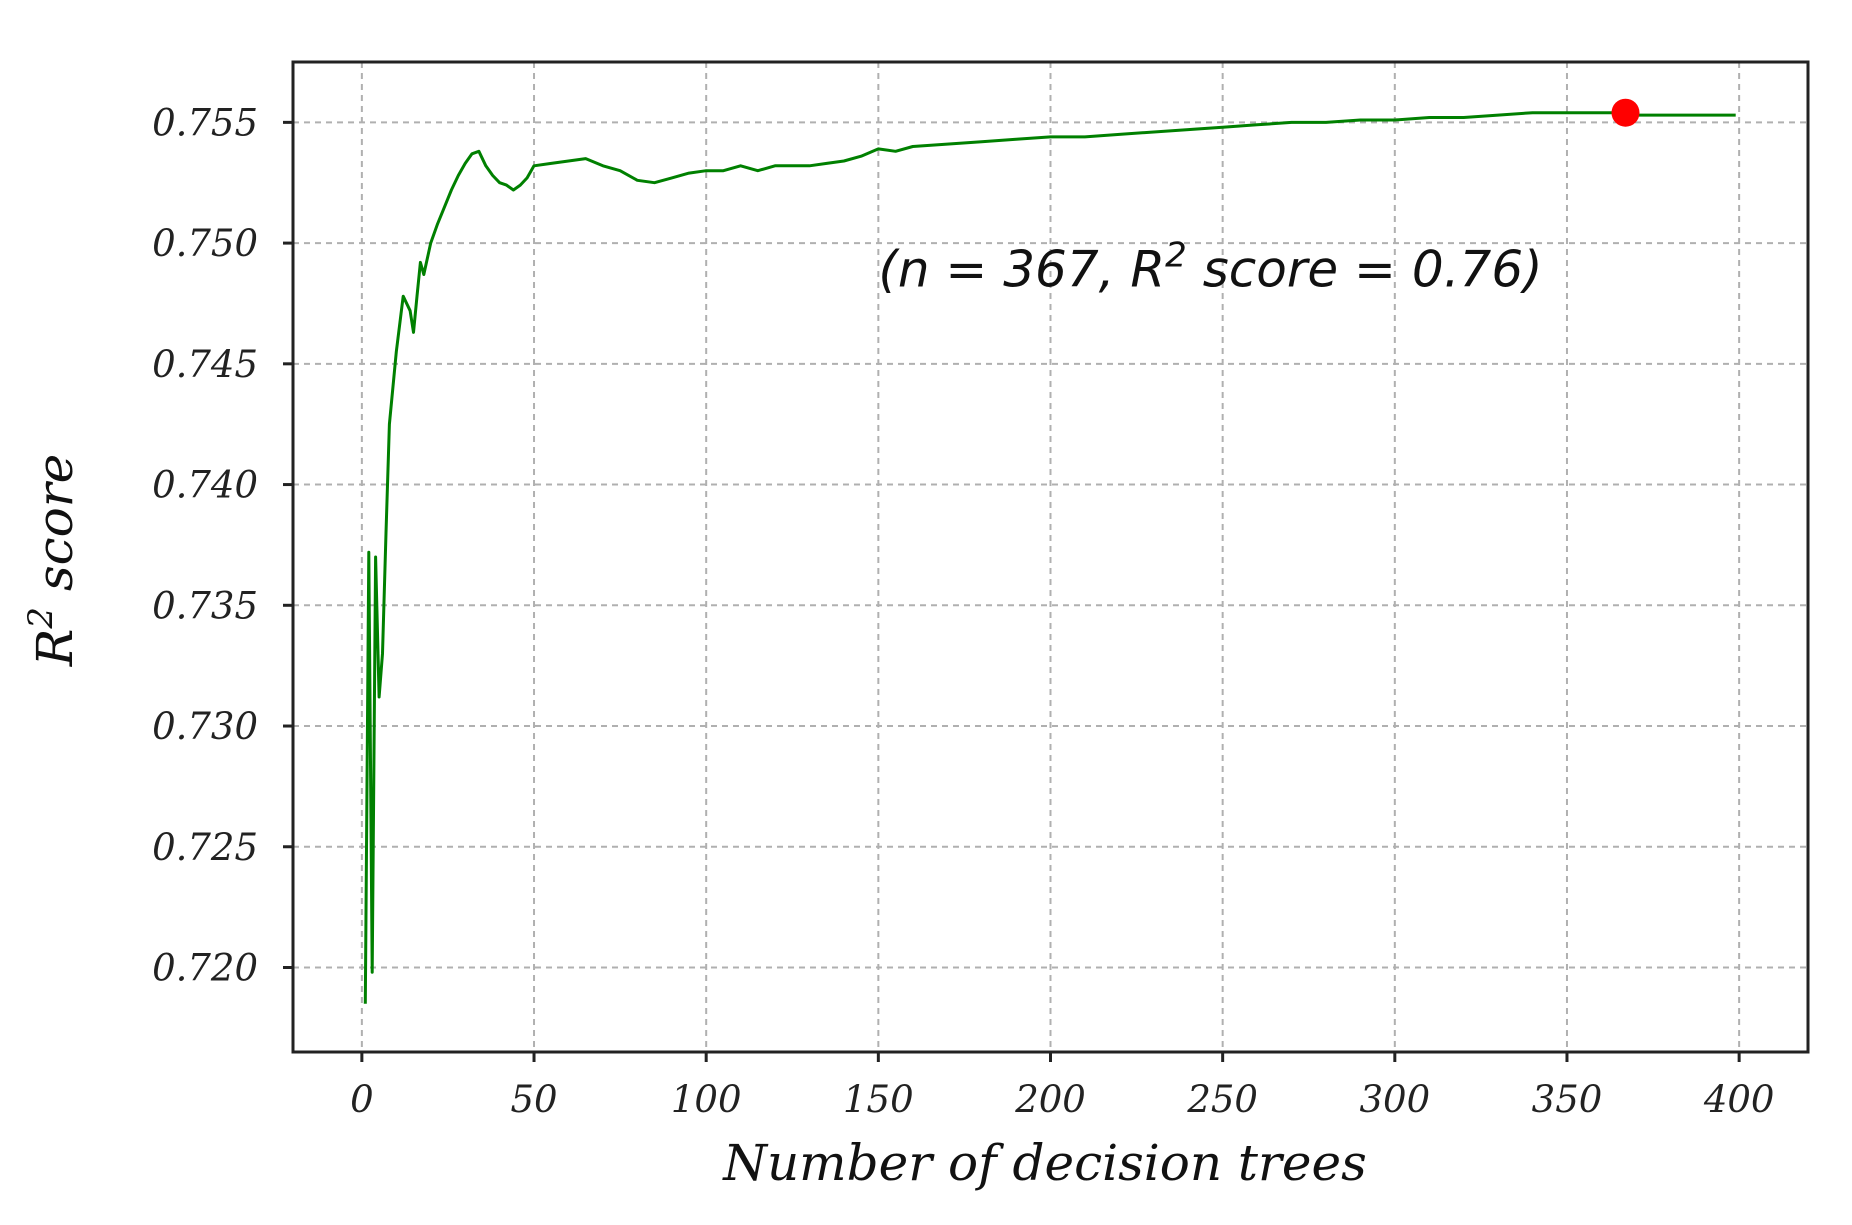 This screenshot has width=1852, height=1225. What do you see at coordinates (205, 243) in the screenshot?
I see `y-tick-label: 0.750` at bounding box center [205, 243].